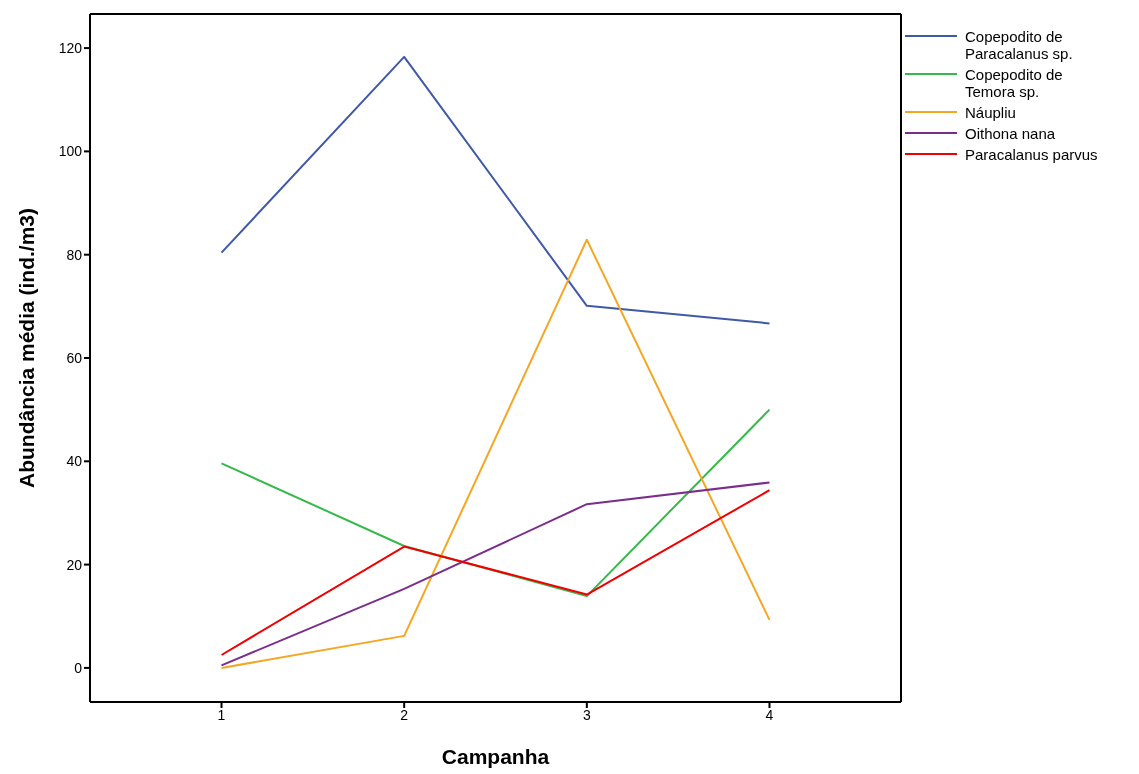 The height and width of the screenshot is (774, 1139). What do you see at coordinates (1019, 45) in the screenshot?
I see `legend-label: Copepodito de Paracalanus sp.` at bounding box center [1019, 45].